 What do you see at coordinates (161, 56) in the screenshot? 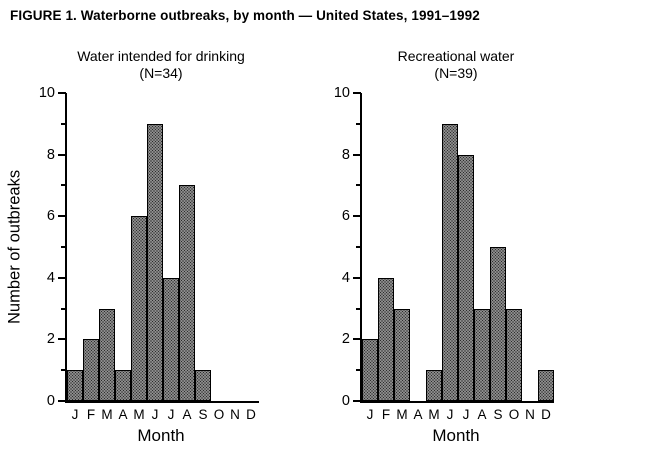
I see `chart-title: Water intended for drinking` at bounding box center [161, 56].